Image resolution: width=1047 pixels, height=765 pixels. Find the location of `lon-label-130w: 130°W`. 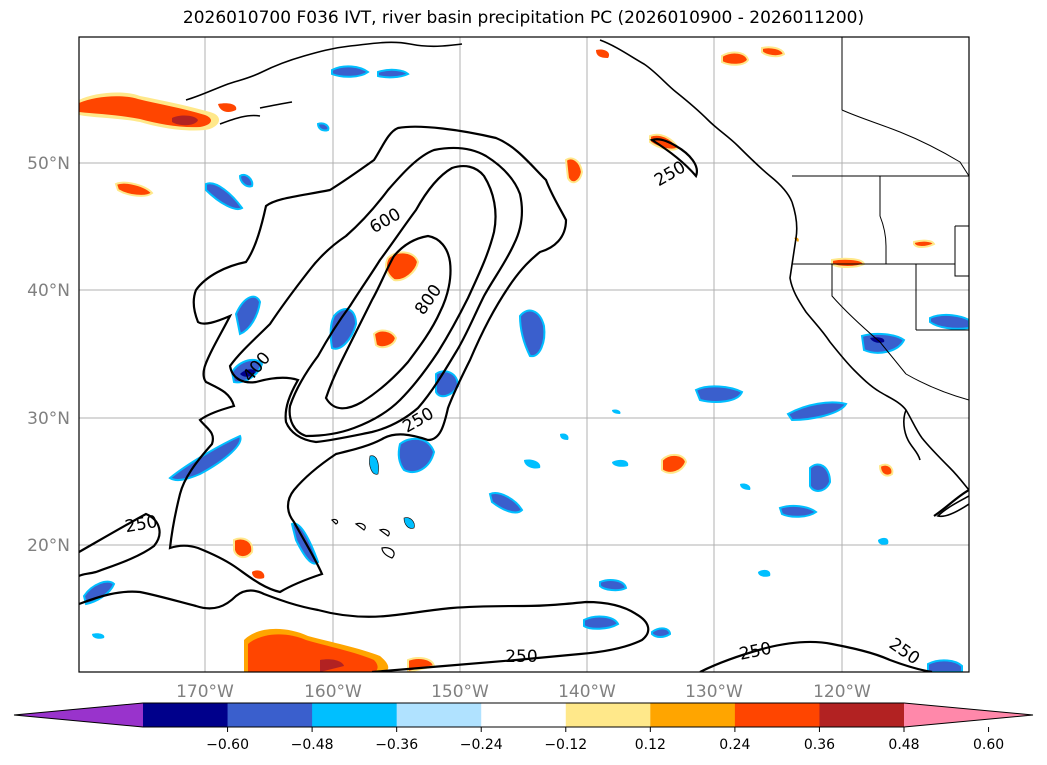

lon-label-130w: 130°W is located at coordinates (714, 692).